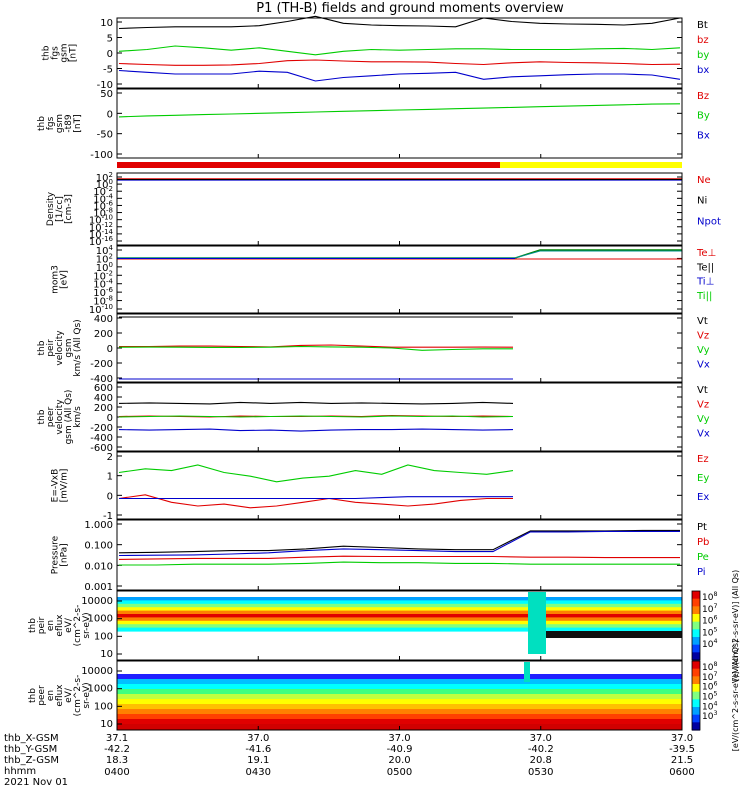 The height and width of the screenshot is (800, 750). What do you see at coordinates (702, 321) in the screenshot?
I see `legend-entry: Vt` at bounding box center [702, 321].